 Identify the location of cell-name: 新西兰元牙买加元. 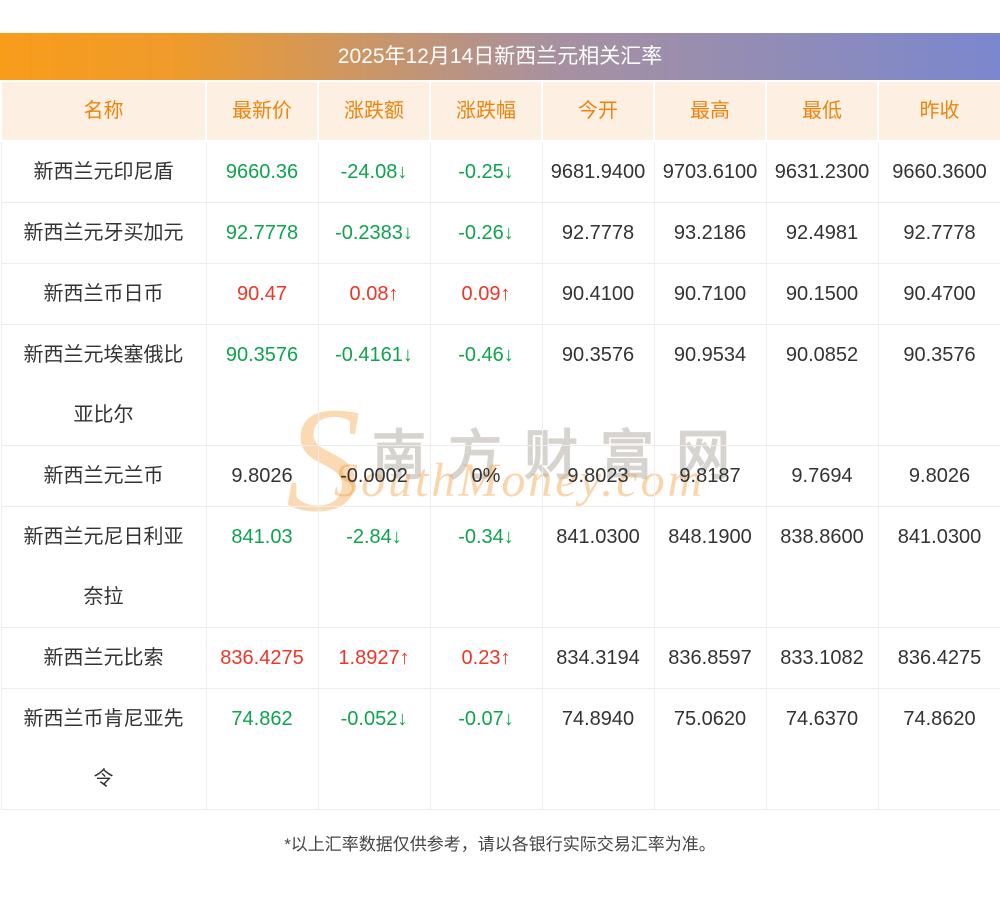
(103, 233).